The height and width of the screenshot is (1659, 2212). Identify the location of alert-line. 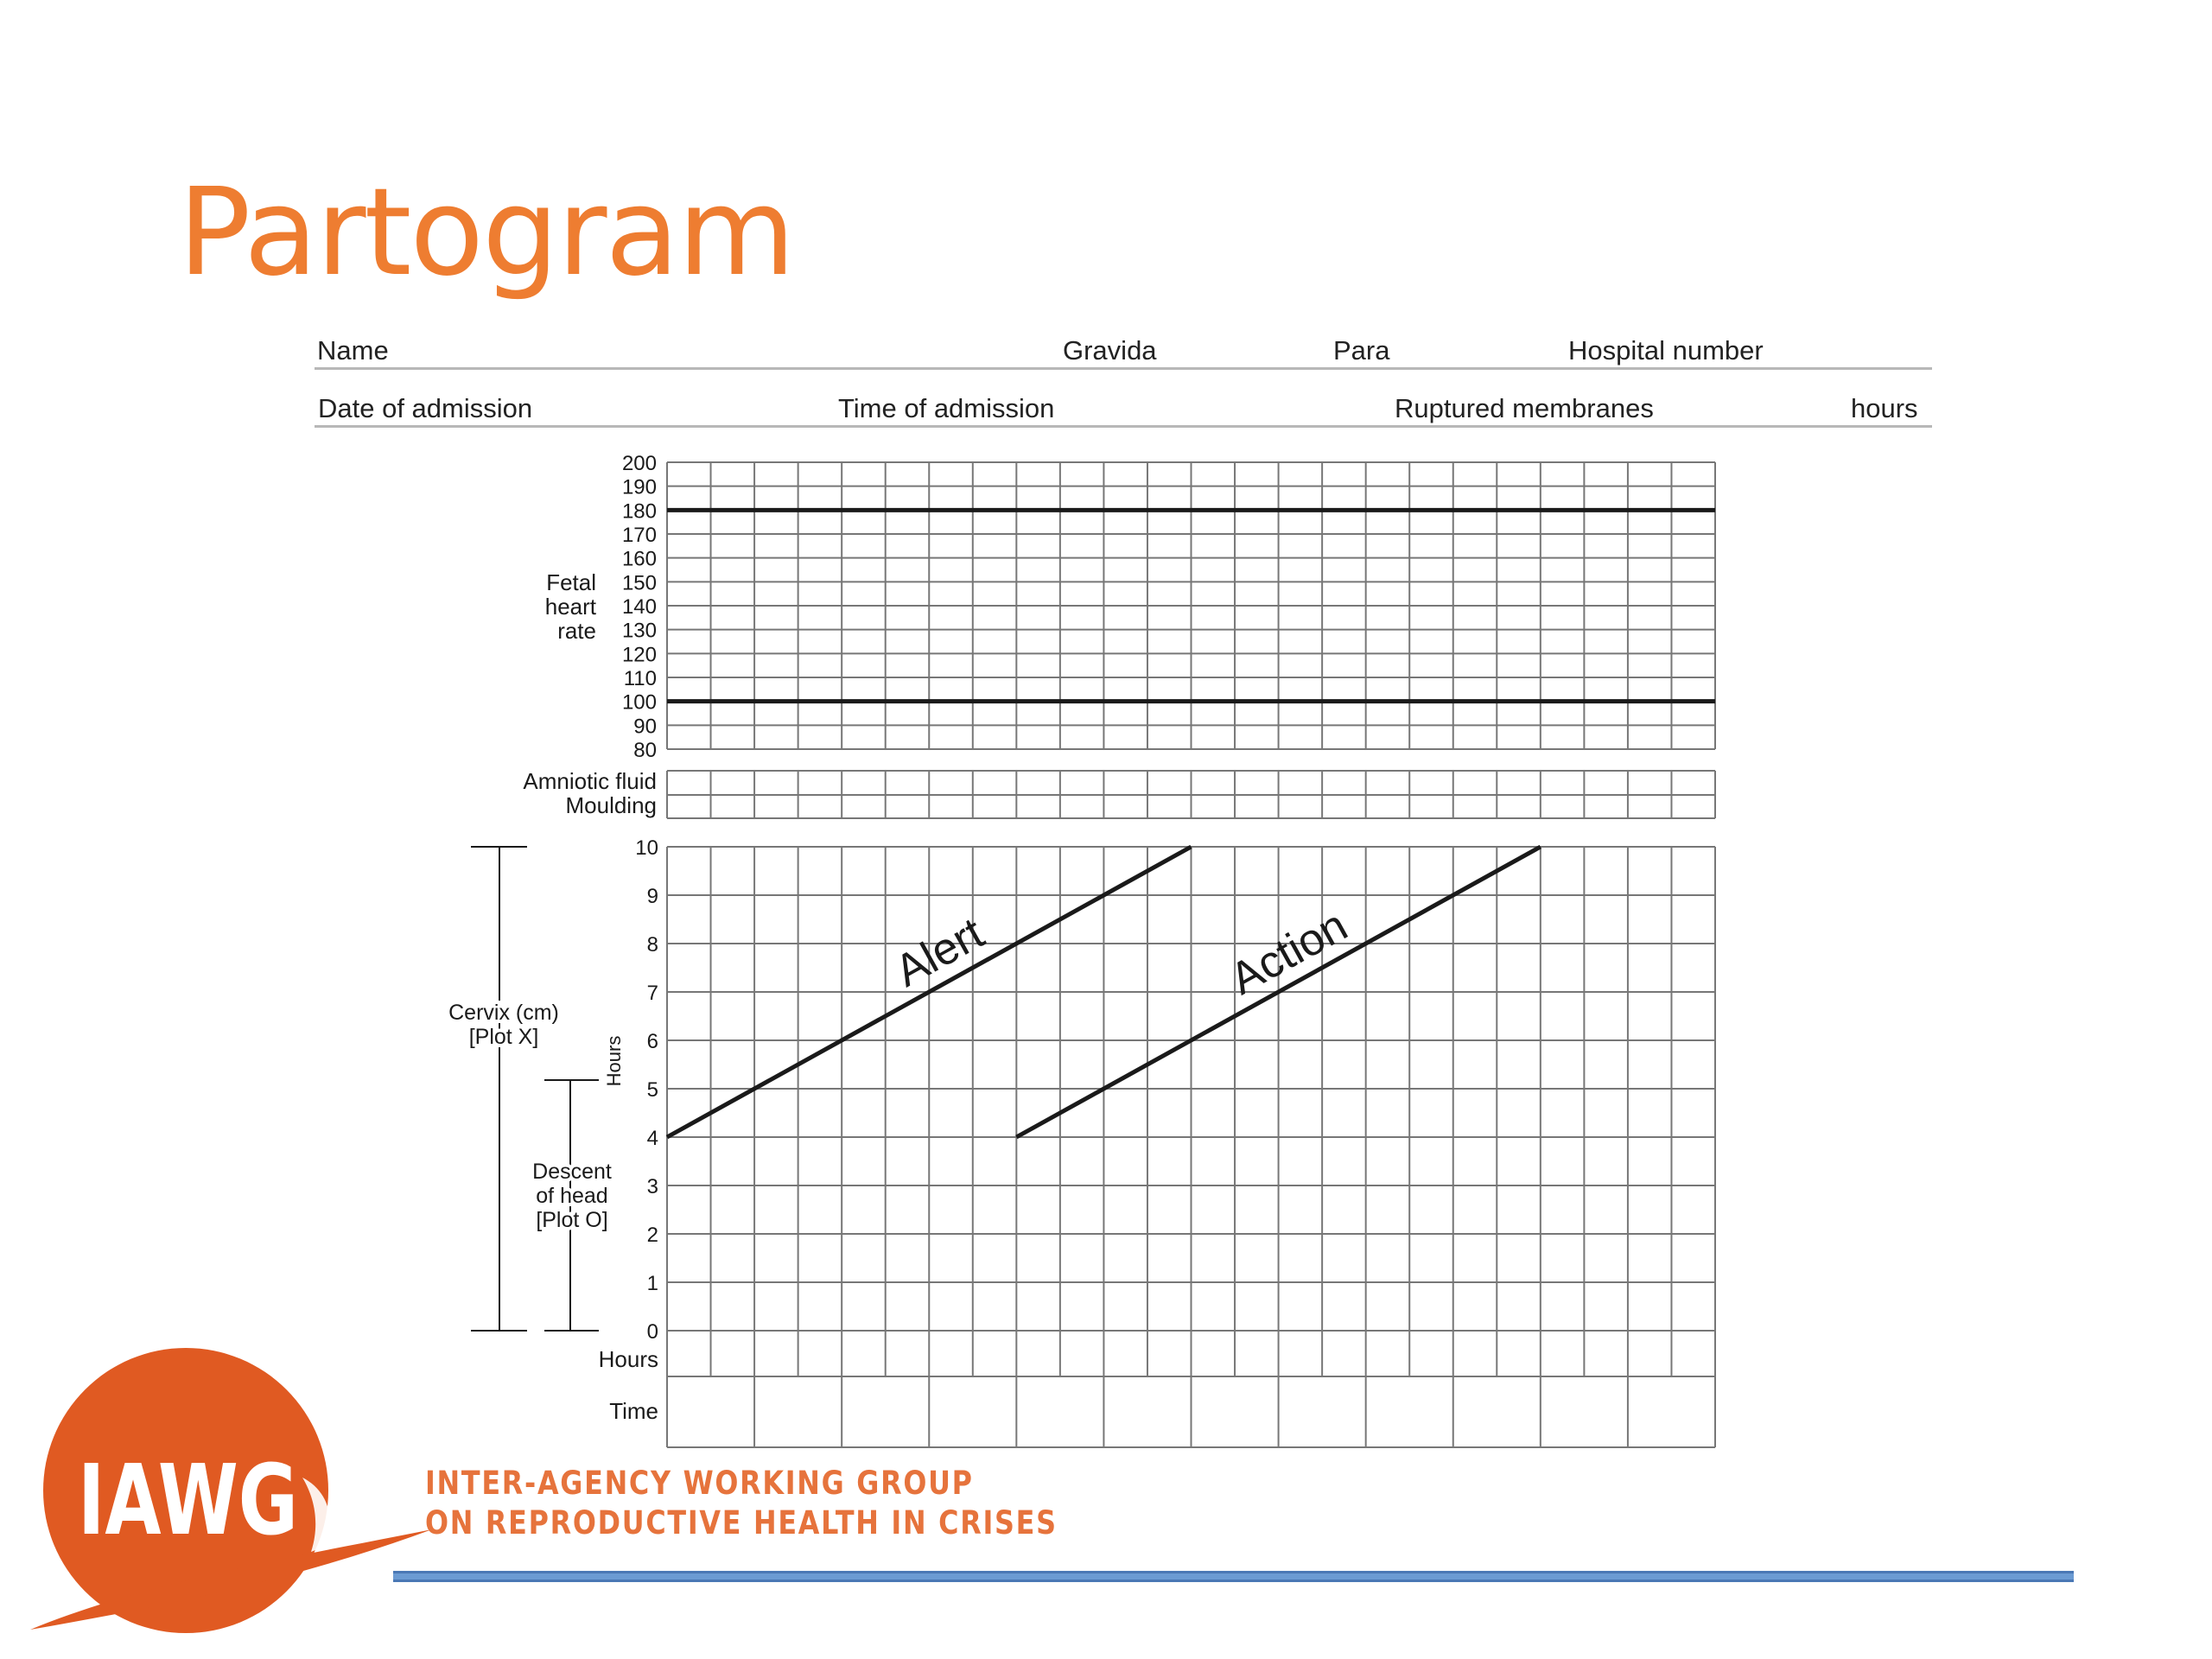
(928, 992).